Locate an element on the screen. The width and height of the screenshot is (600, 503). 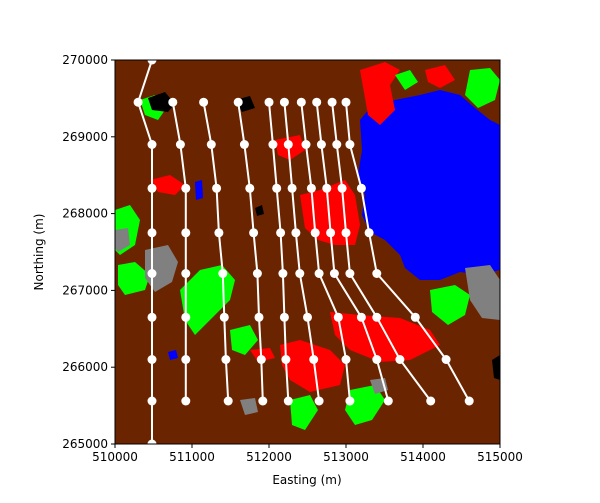
y-tick-label: 267000 is located at coordinates (85, 290).